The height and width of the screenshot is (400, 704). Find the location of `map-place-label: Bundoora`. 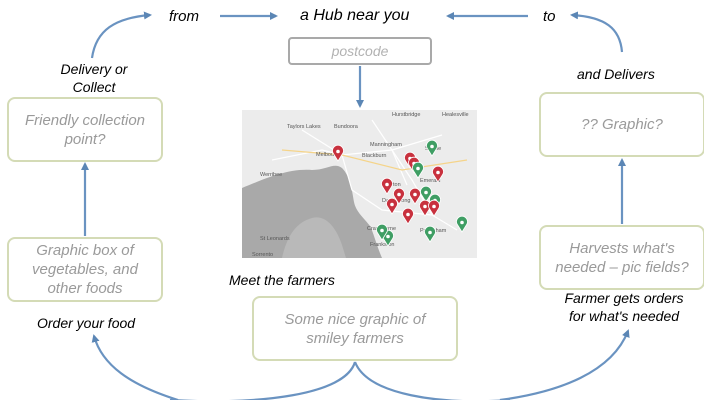

map-place-label: Bundoora is located at coordinates (346, 127).